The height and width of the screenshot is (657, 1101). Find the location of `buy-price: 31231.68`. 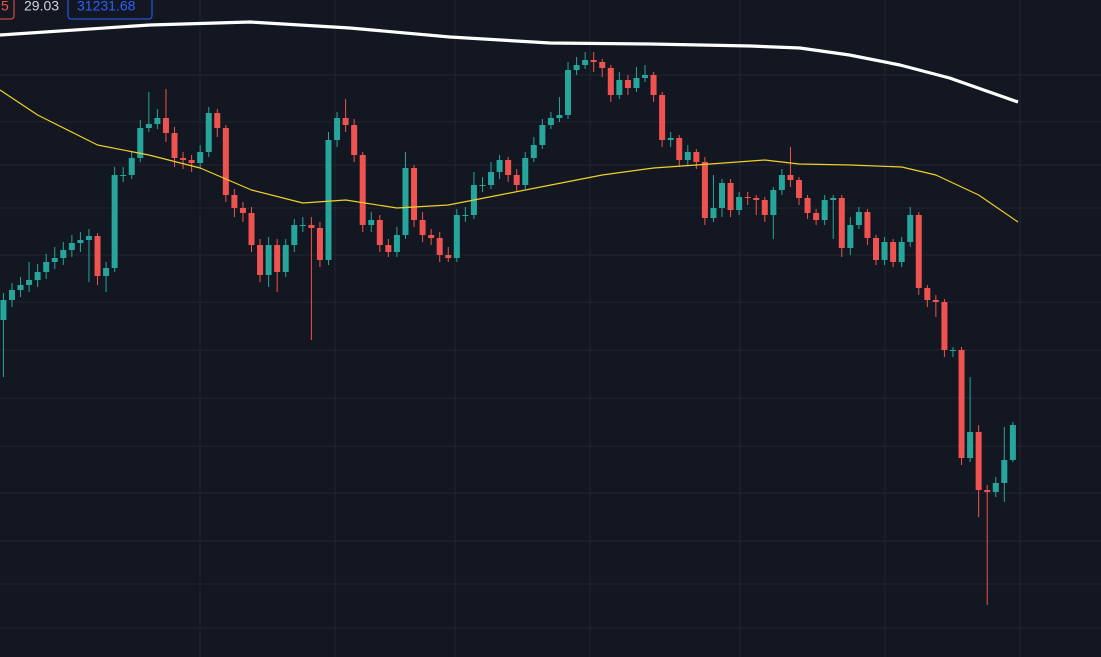

buy-price: 31231.68 is located at coordinates (106, 7).